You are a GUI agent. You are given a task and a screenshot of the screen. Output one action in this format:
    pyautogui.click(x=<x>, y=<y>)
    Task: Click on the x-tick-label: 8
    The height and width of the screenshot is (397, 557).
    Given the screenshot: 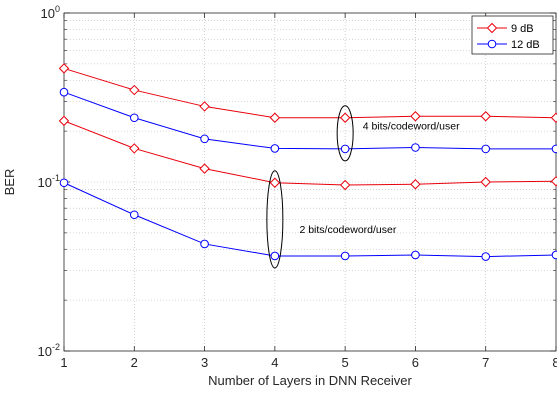 What is the action you would take?
    pyautogui.click(x=554, y=362)
    